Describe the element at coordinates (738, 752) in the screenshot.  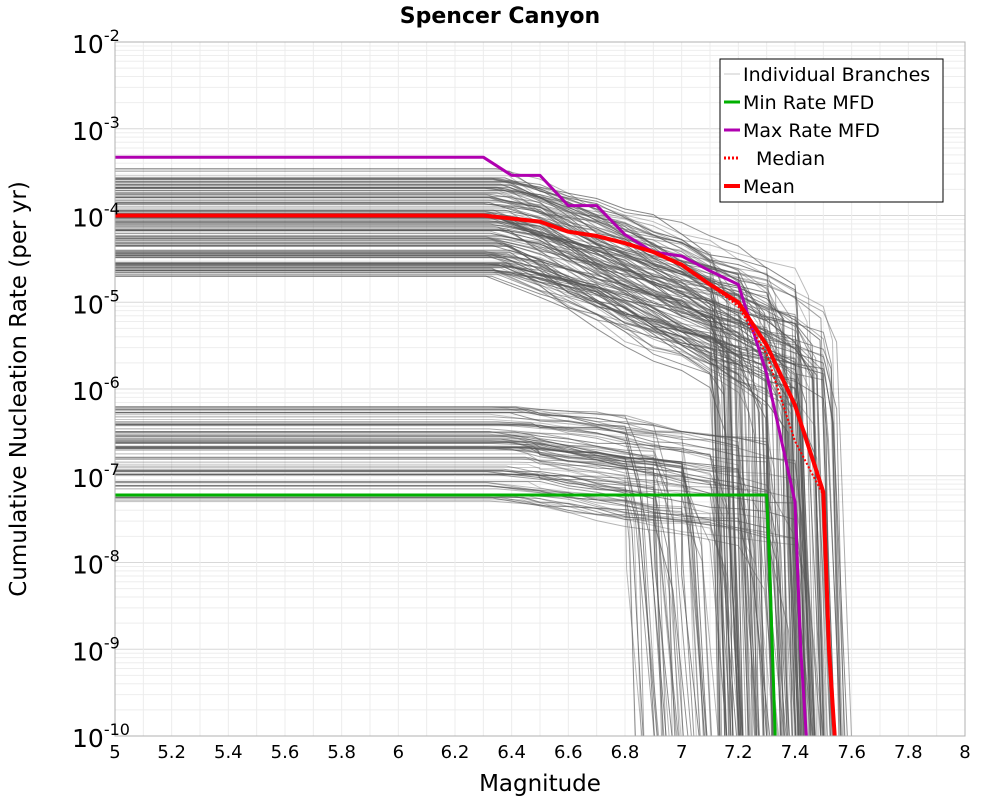
I see `x-tick-label: 7.2` at that location.